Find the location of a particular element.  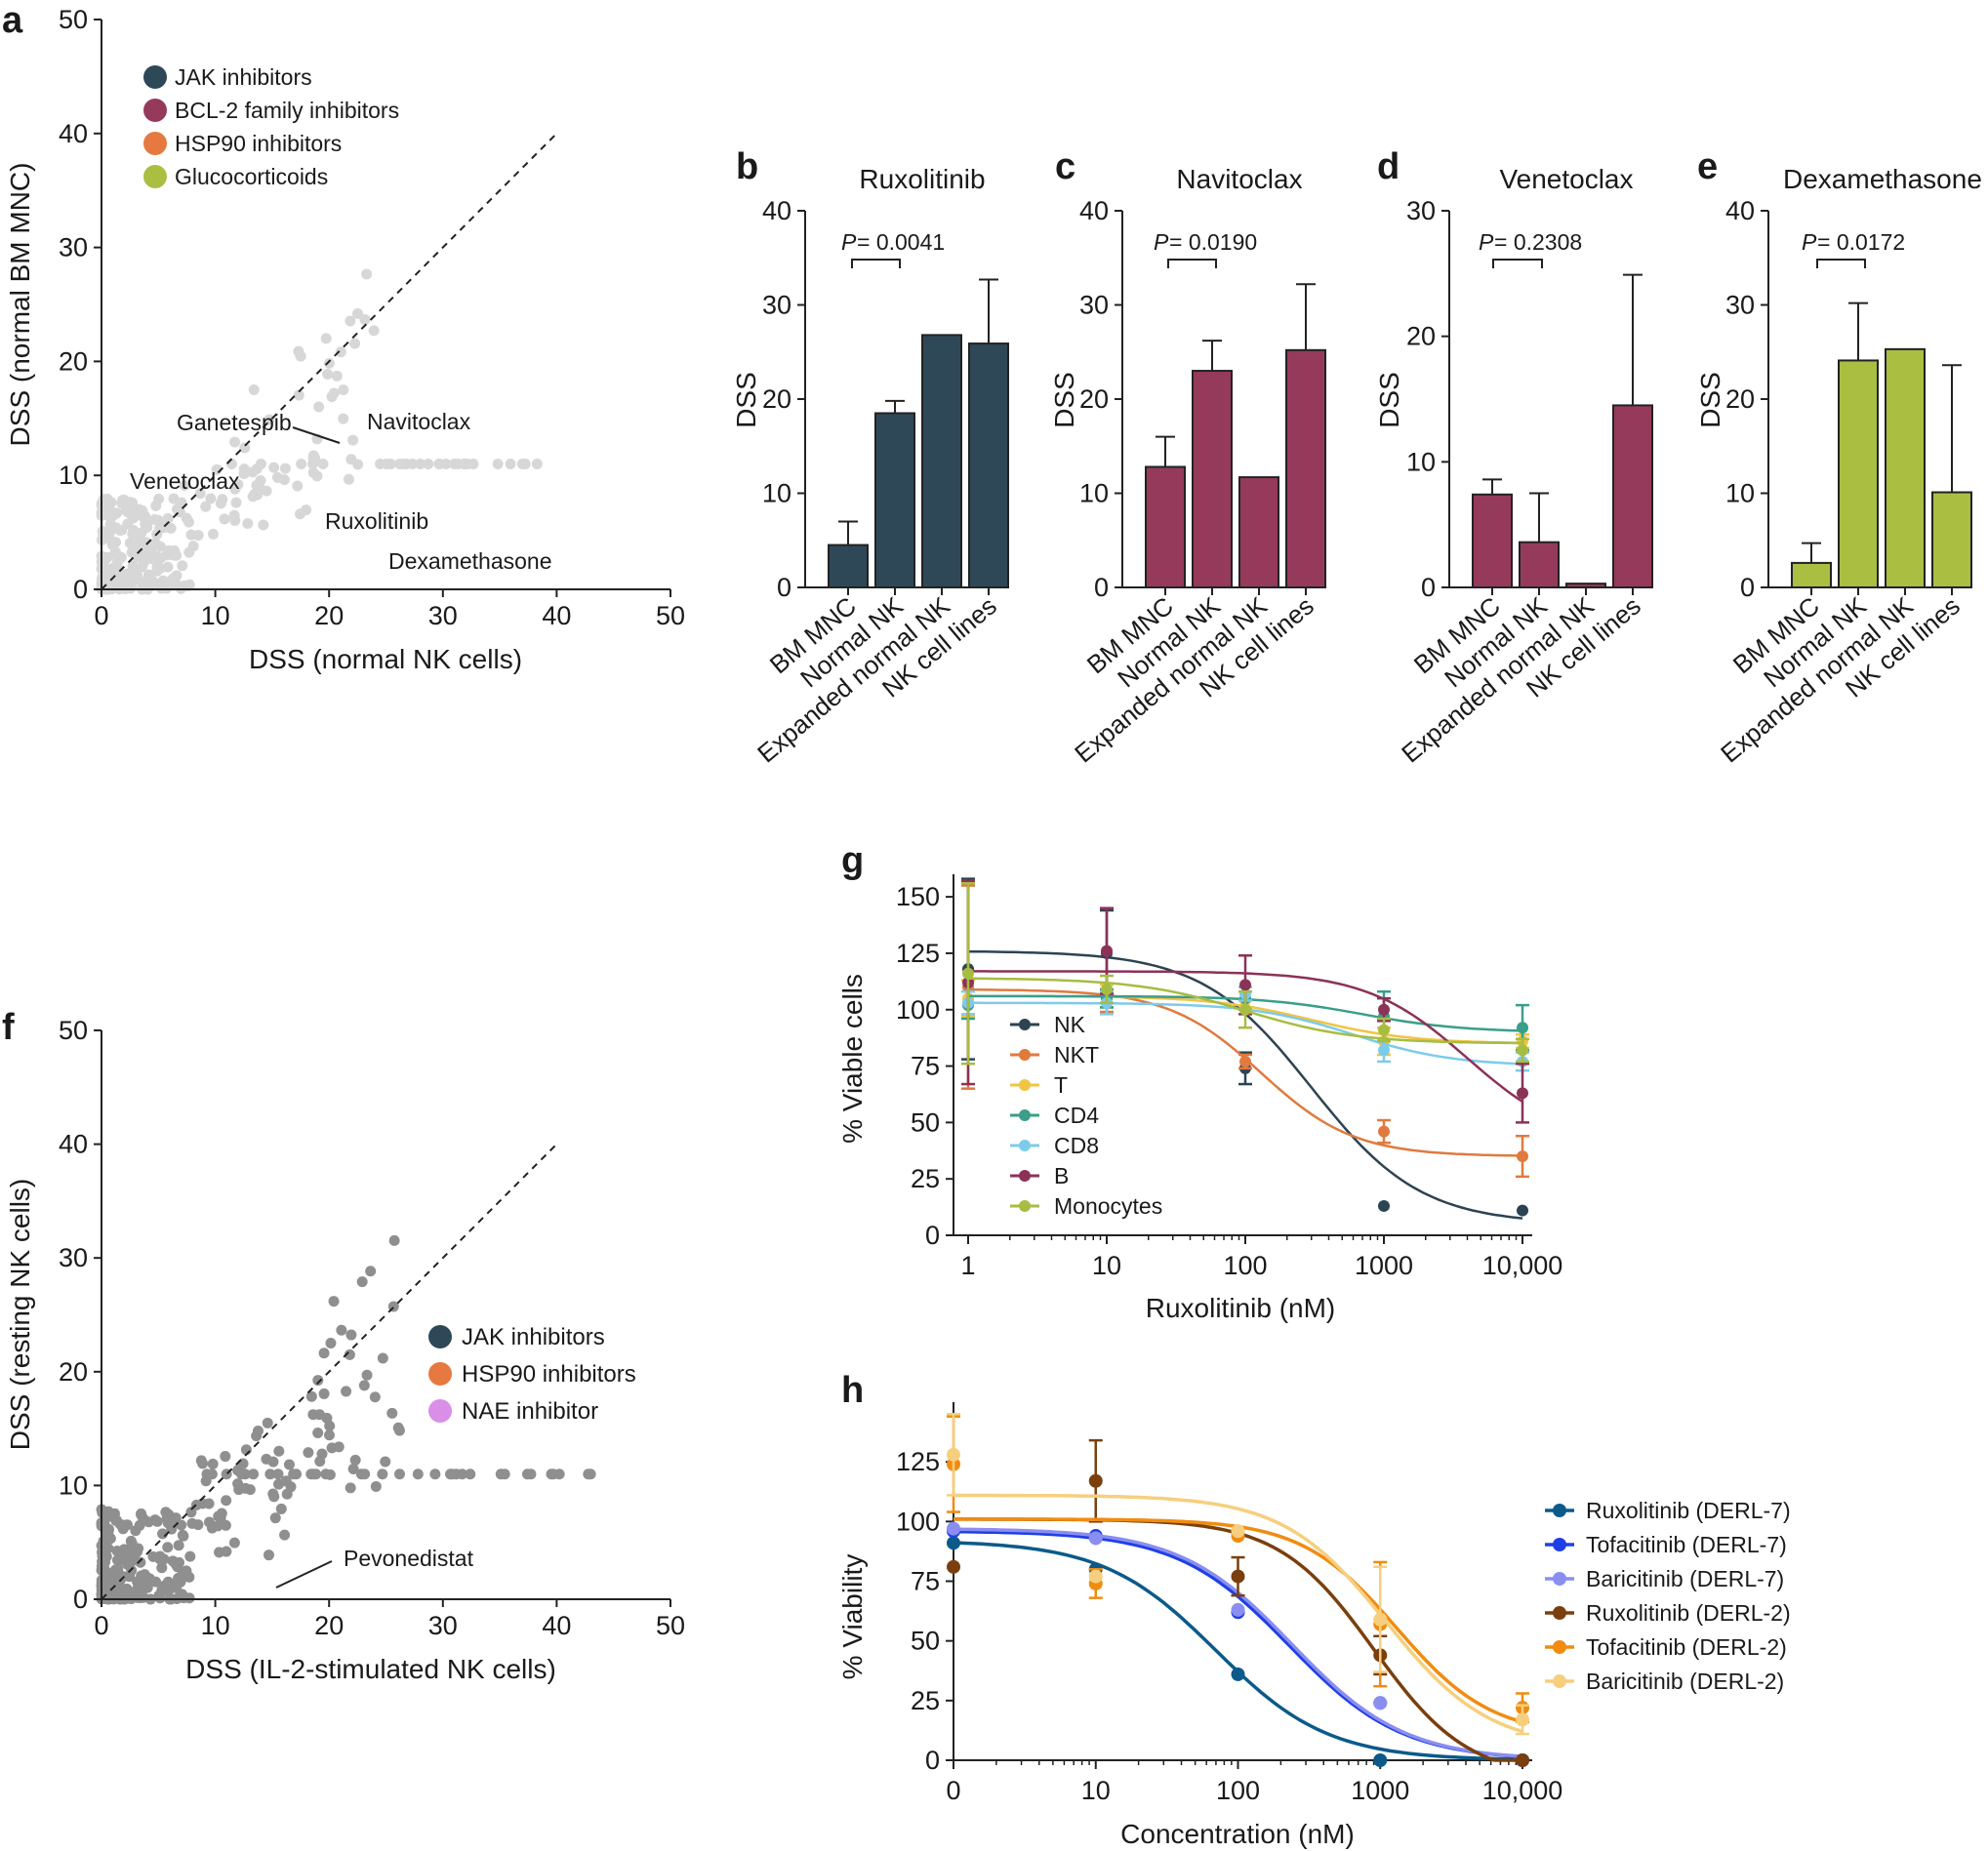

panel-h-plot: 0 25 50 75 100 125 0 10 100 1000 10,000 is located at coordinates (1229, 1603).